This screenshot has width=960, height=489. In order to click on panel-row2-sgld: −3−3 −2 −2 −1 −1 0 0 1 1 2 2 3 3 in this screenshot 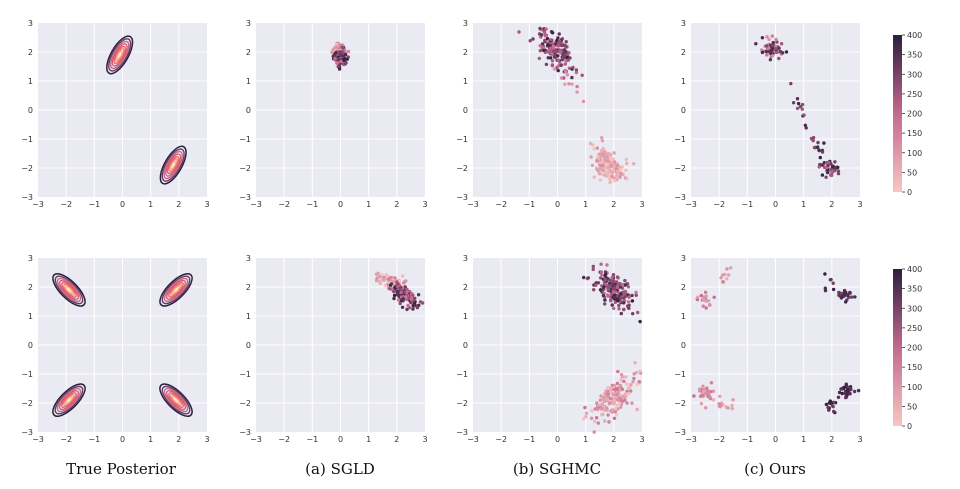, I will do `click(333, 349)`.